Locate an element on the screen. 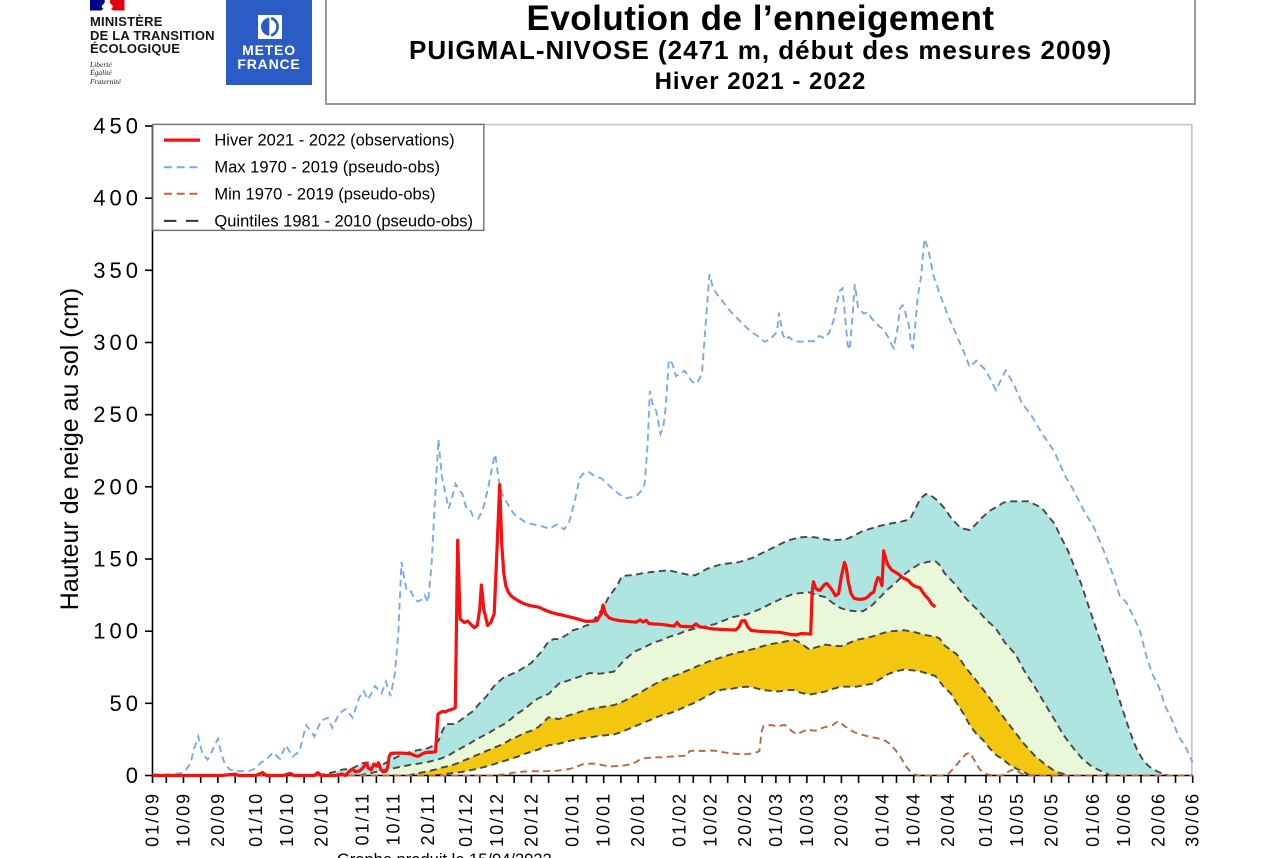  svg-text: 150 is located at coordinates (117, 559).